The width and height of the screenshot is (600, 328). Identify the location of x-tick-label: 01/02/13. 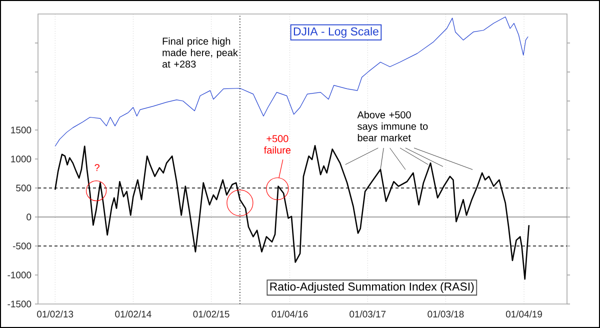
(55, 314).